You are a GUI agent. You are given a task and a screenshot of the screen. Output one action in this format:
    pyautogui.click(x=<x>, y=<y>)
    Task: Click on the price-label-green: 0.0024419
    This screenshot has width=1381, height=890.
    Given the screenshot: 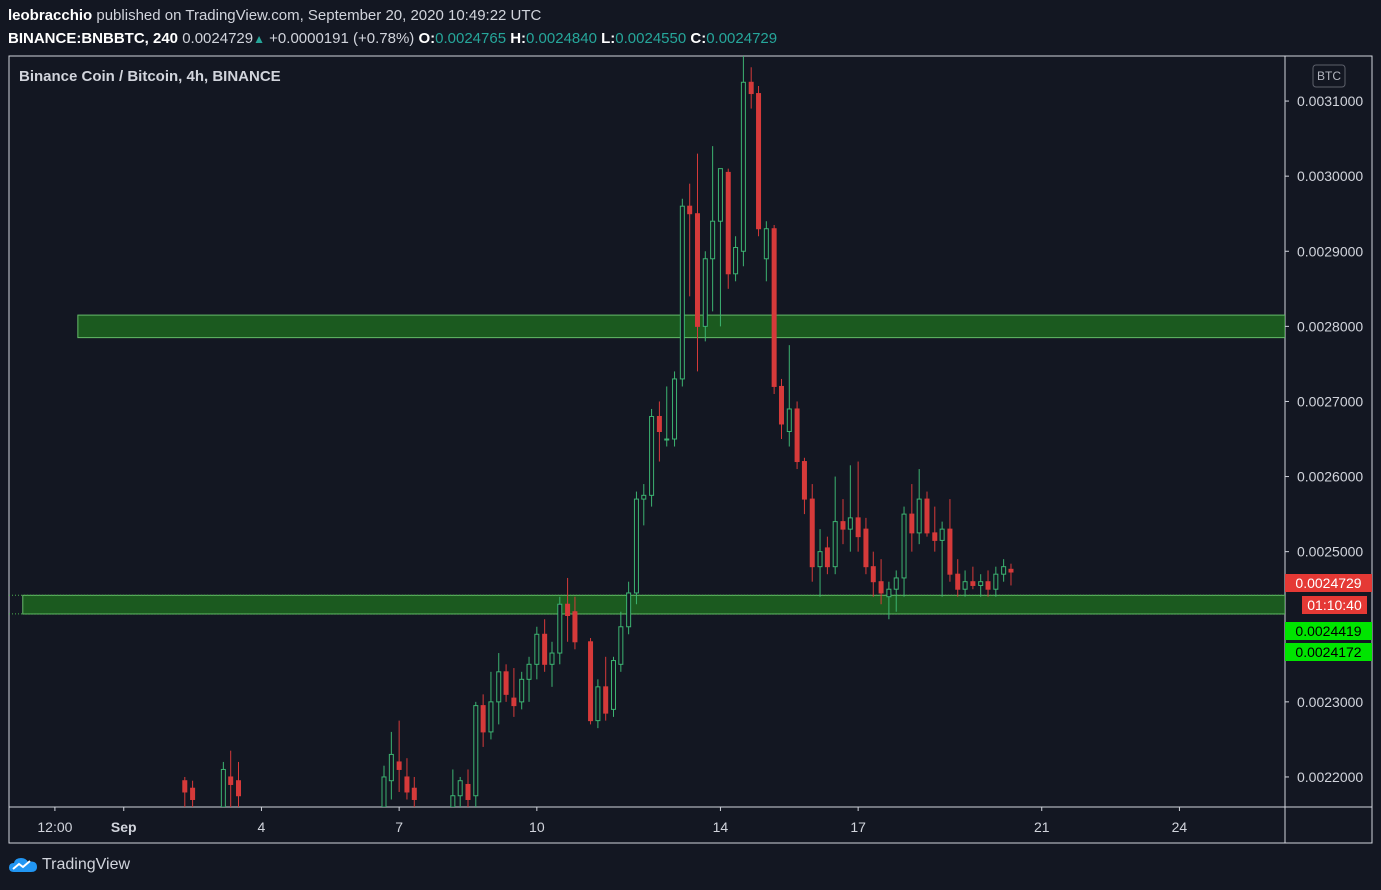 What is the action you would take?
    pyautogui.click(x=1328, y=631)
    